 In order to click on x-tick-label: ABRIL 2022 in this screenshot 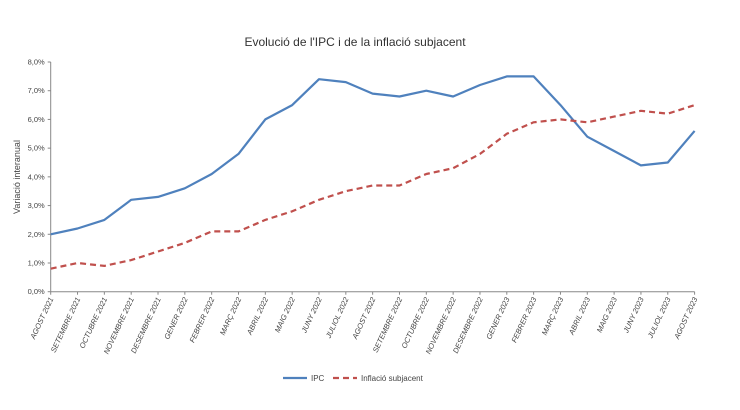, I will do `click(258, 316)`.